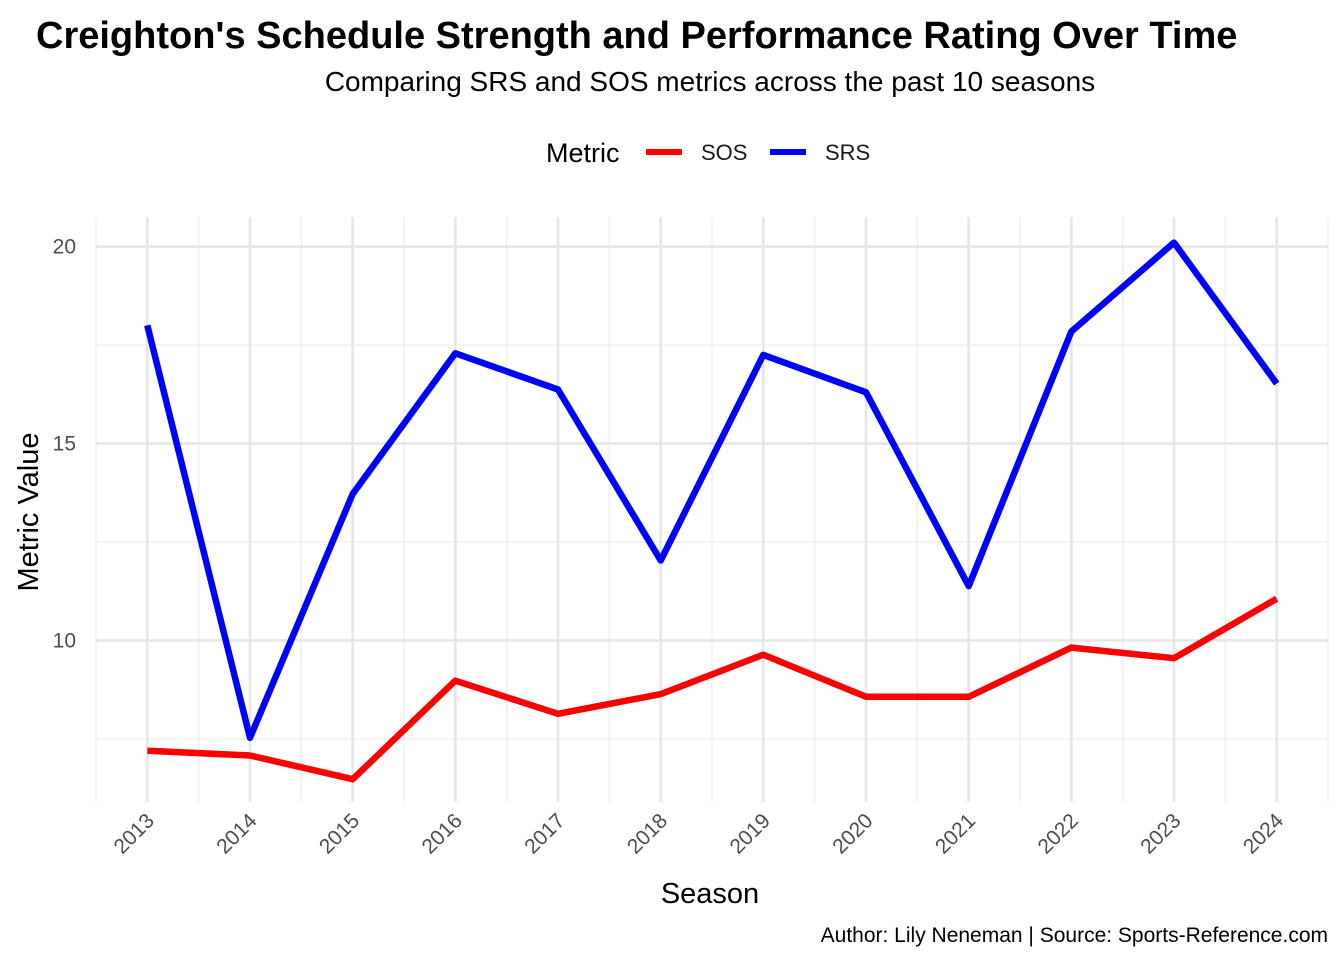 The image size is (1344, 960). What do you see at coordinates (237, 834) in the screenshot?
I see `x-tick-label: 2014` at bounding box center [237, 834].